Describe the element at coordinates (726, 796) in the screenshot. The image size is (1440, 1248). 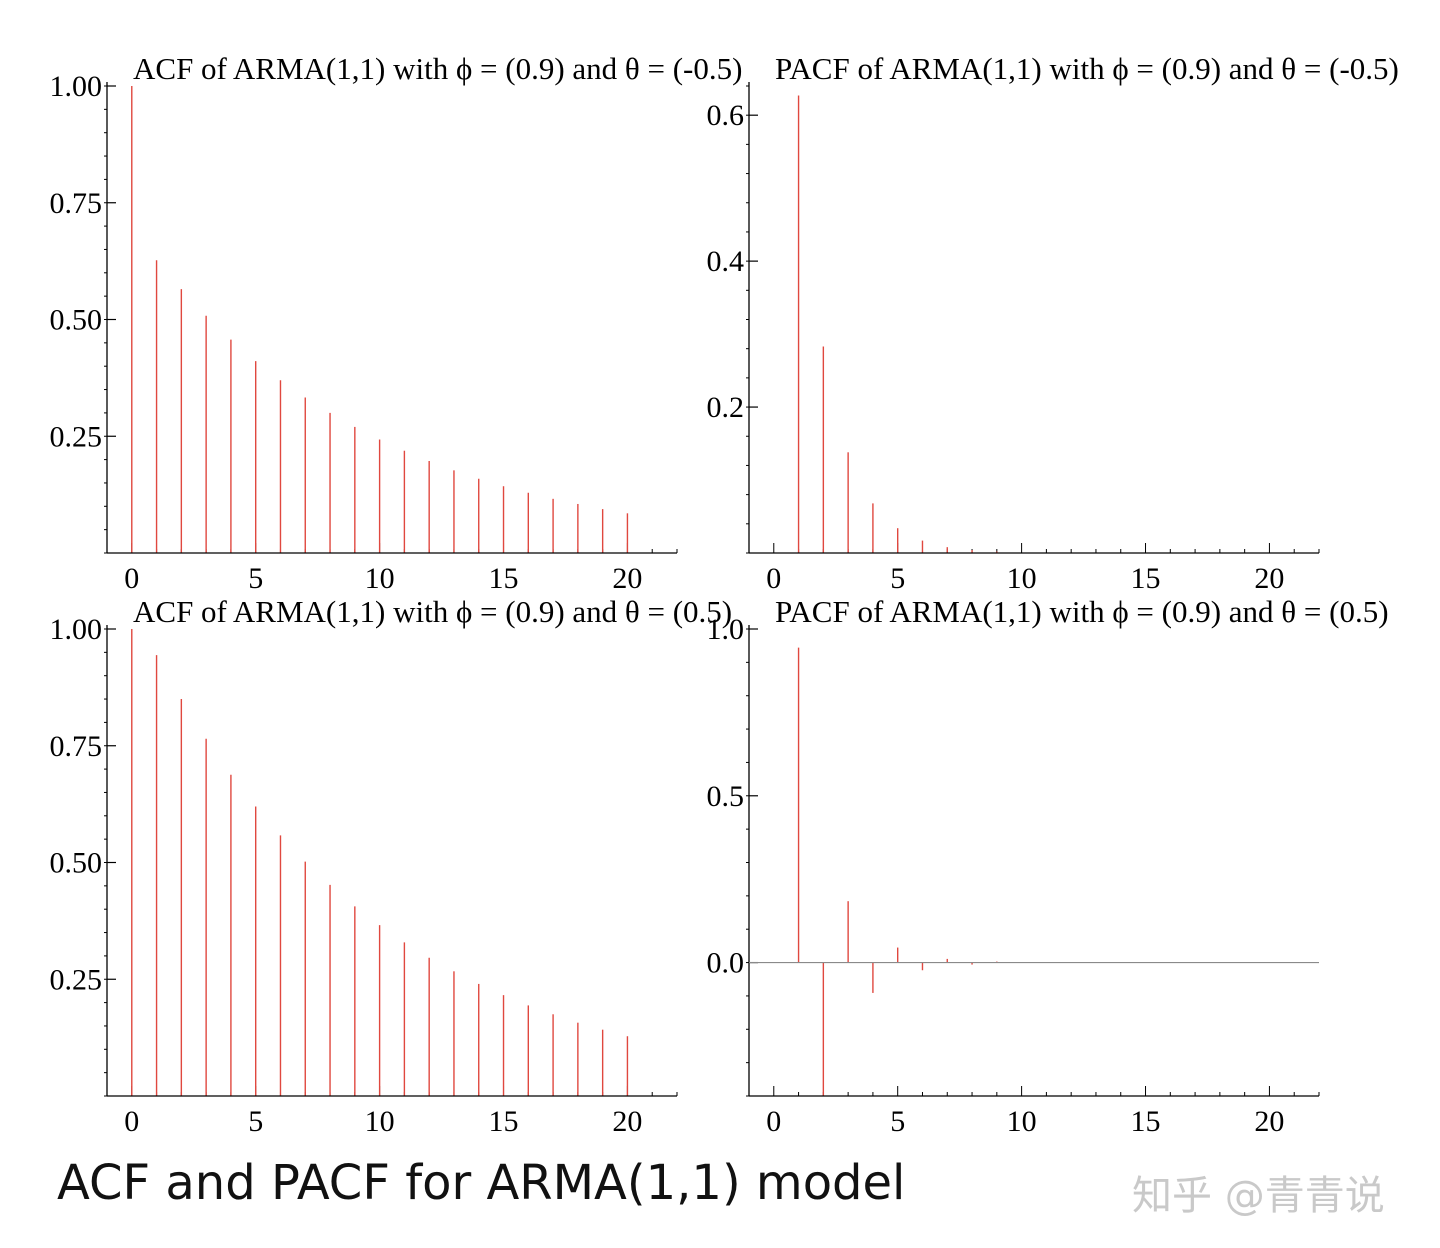
I see `y-tick-label: 0.5` at that location.